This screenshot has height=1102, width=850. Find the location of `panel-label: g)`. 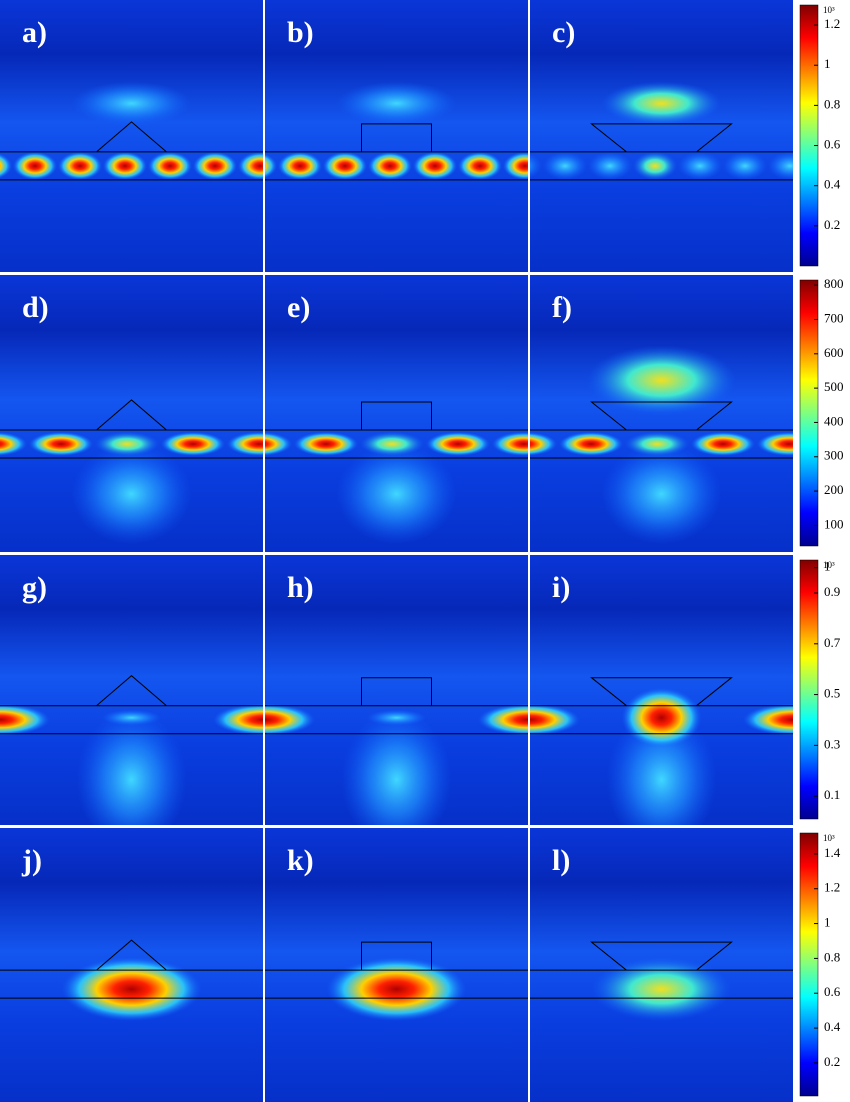

panel-label: g) is located at coordinates (34, 587).